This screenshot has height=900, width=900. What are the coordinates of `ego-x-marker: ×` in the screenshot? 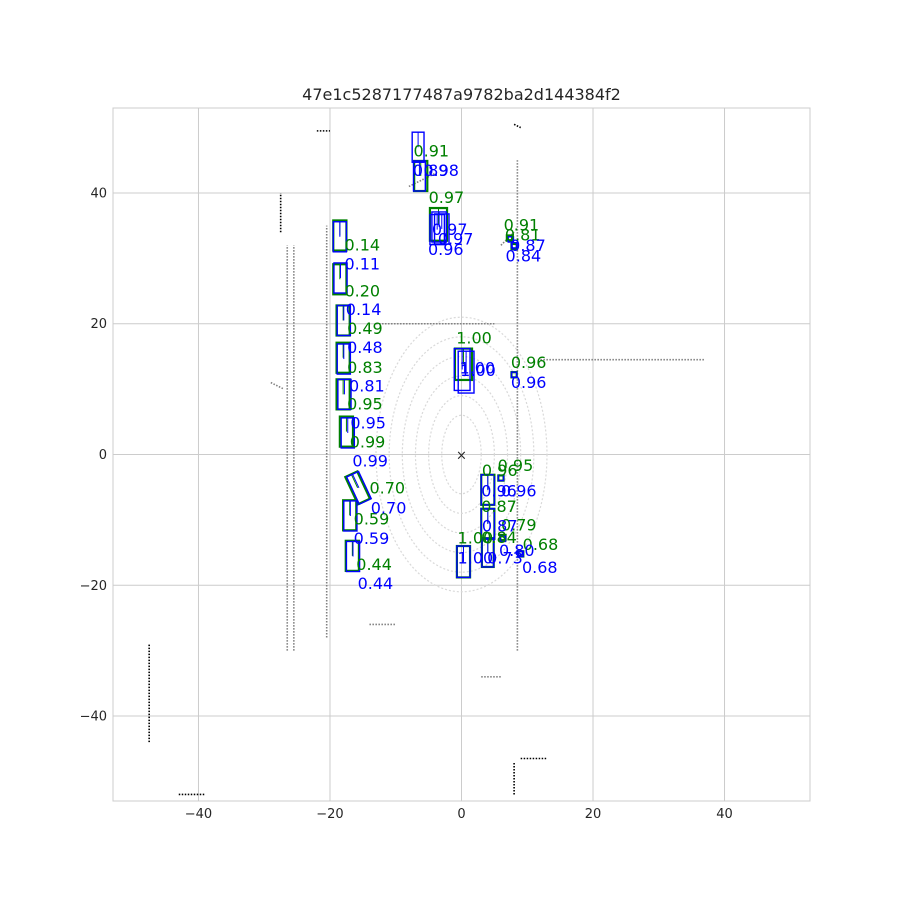 It's located at (461, 456).